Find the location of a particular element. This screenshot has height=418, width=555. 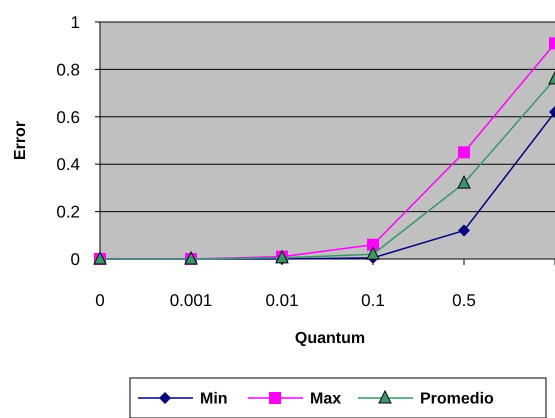

y-tick-label: 0.2 is located at coordinates (68, 212).